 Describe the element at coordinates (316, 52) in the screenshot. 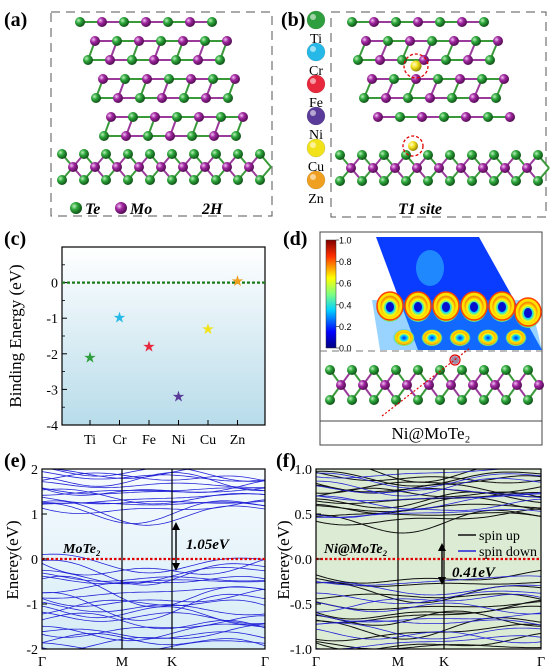

I see `cr-atom-swatch` at that location.